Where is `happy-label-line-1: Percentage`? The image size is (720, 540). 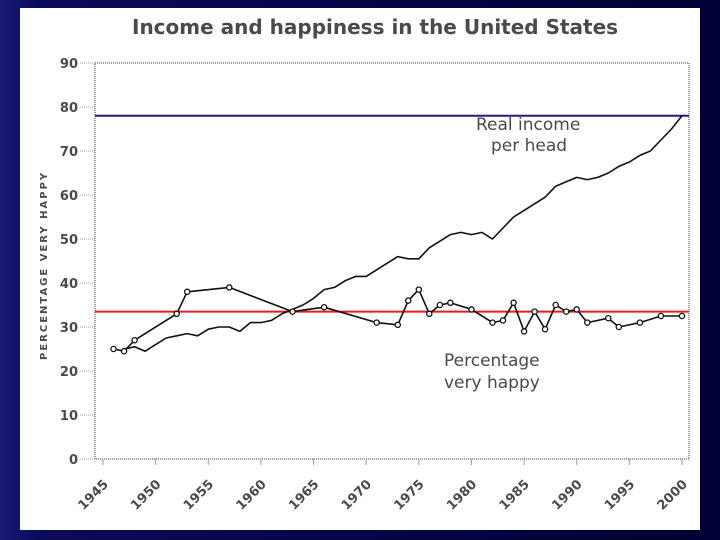 happy-label-line-1: Percentage is located at coordinates (492, 361).